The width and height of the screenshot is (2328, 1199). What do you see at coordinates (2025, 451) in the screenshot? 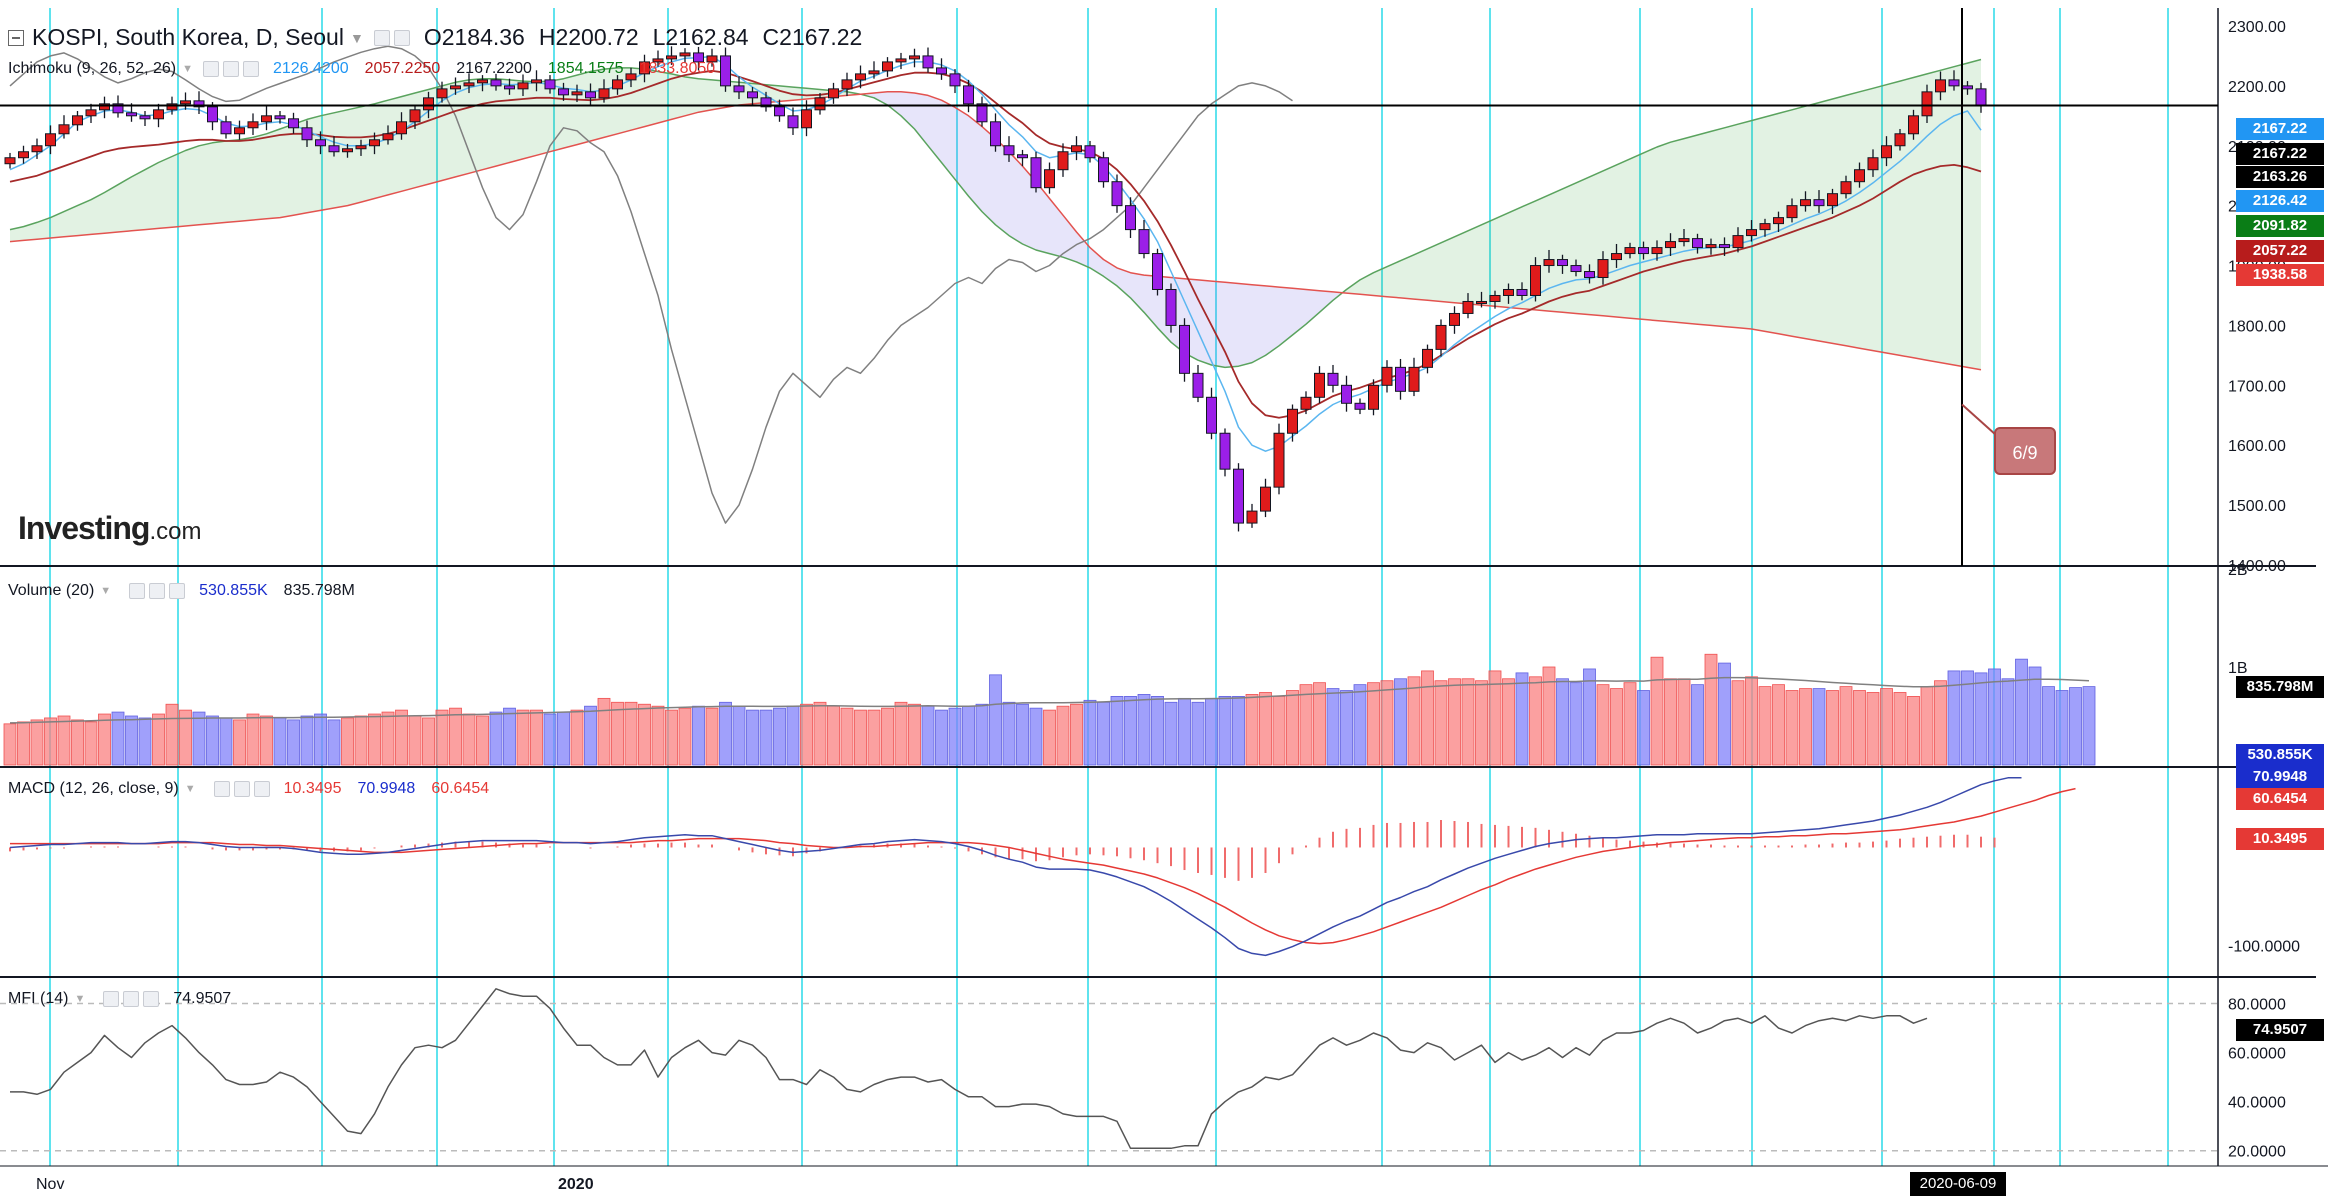
I see `date-annotation: 6/9` at bounding box center [2025, 451].